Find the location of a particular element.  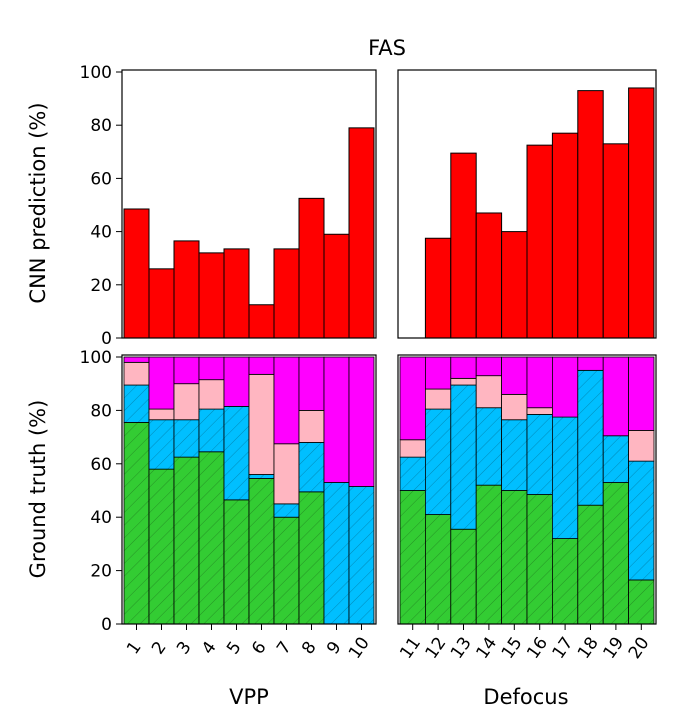

ground-truth-blue-bar-10-hatch is located at coordinates (361, 555).